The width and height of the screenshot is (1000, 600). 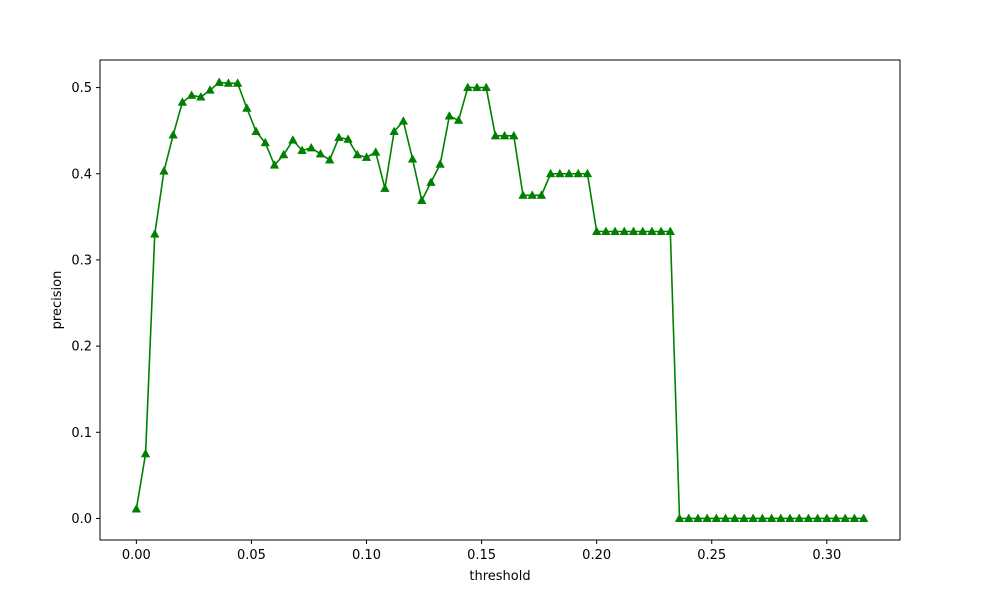 I want to click on y-axis-label: precision, so click(x=57, y=300).